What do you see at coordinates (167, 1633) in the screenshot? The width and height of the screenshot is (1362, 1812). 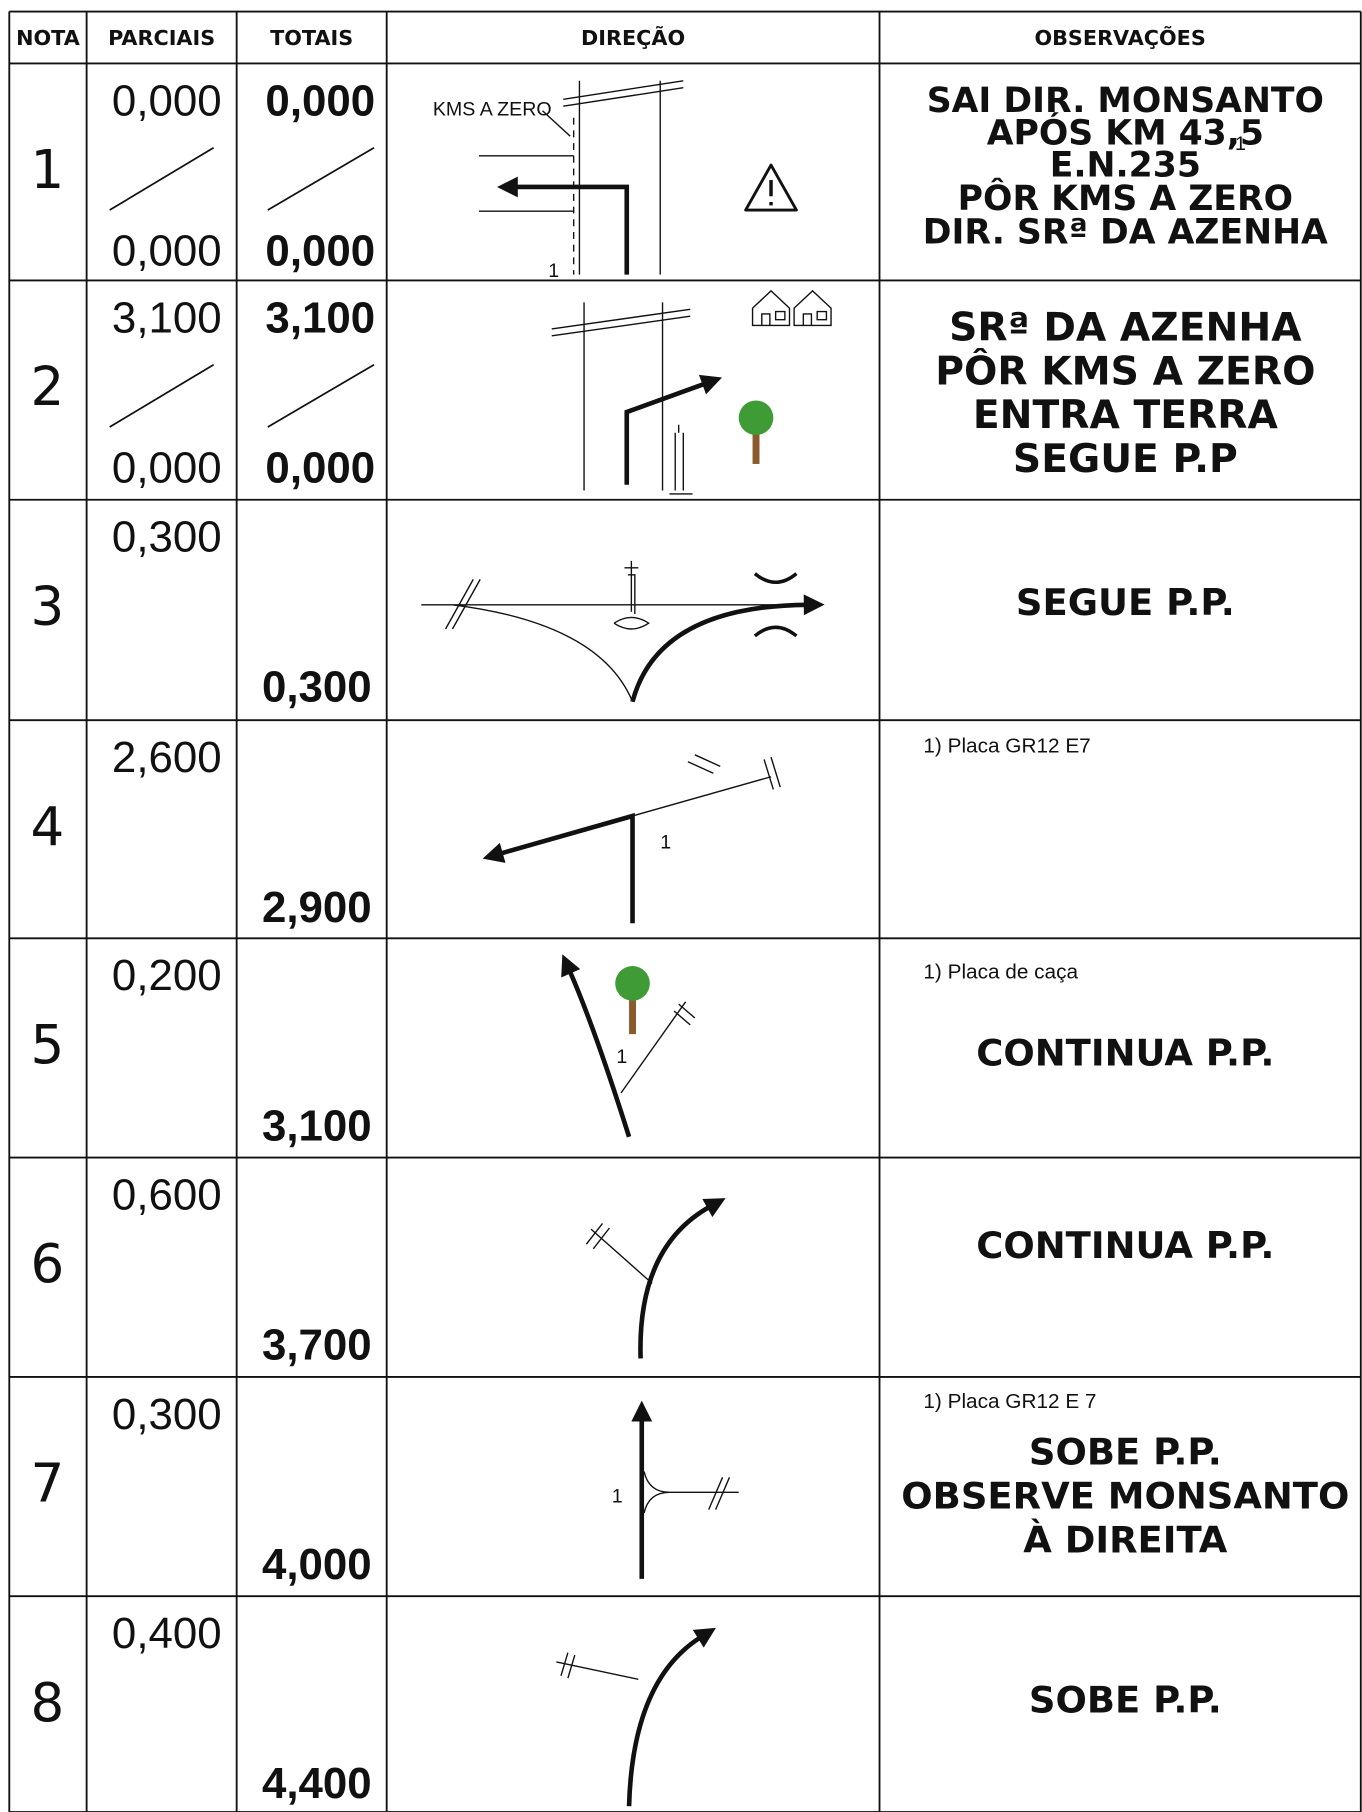 I see `parcial: 0,400` at bounding box center [167, 1633].